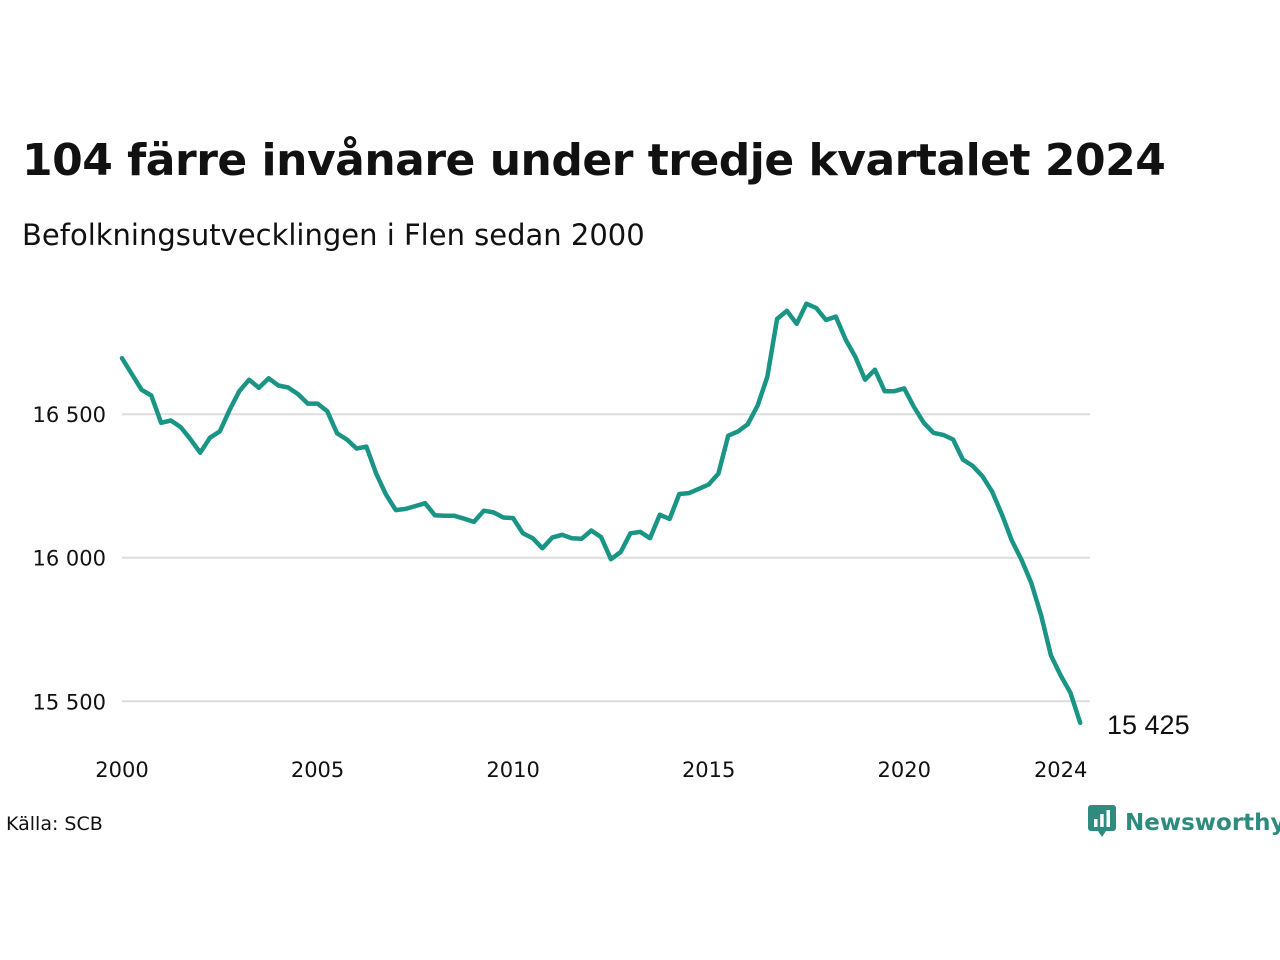 The height and width of the screenshot is (960, 1280). I want to click on y-tick-label: 16 000, so click(69, 559).